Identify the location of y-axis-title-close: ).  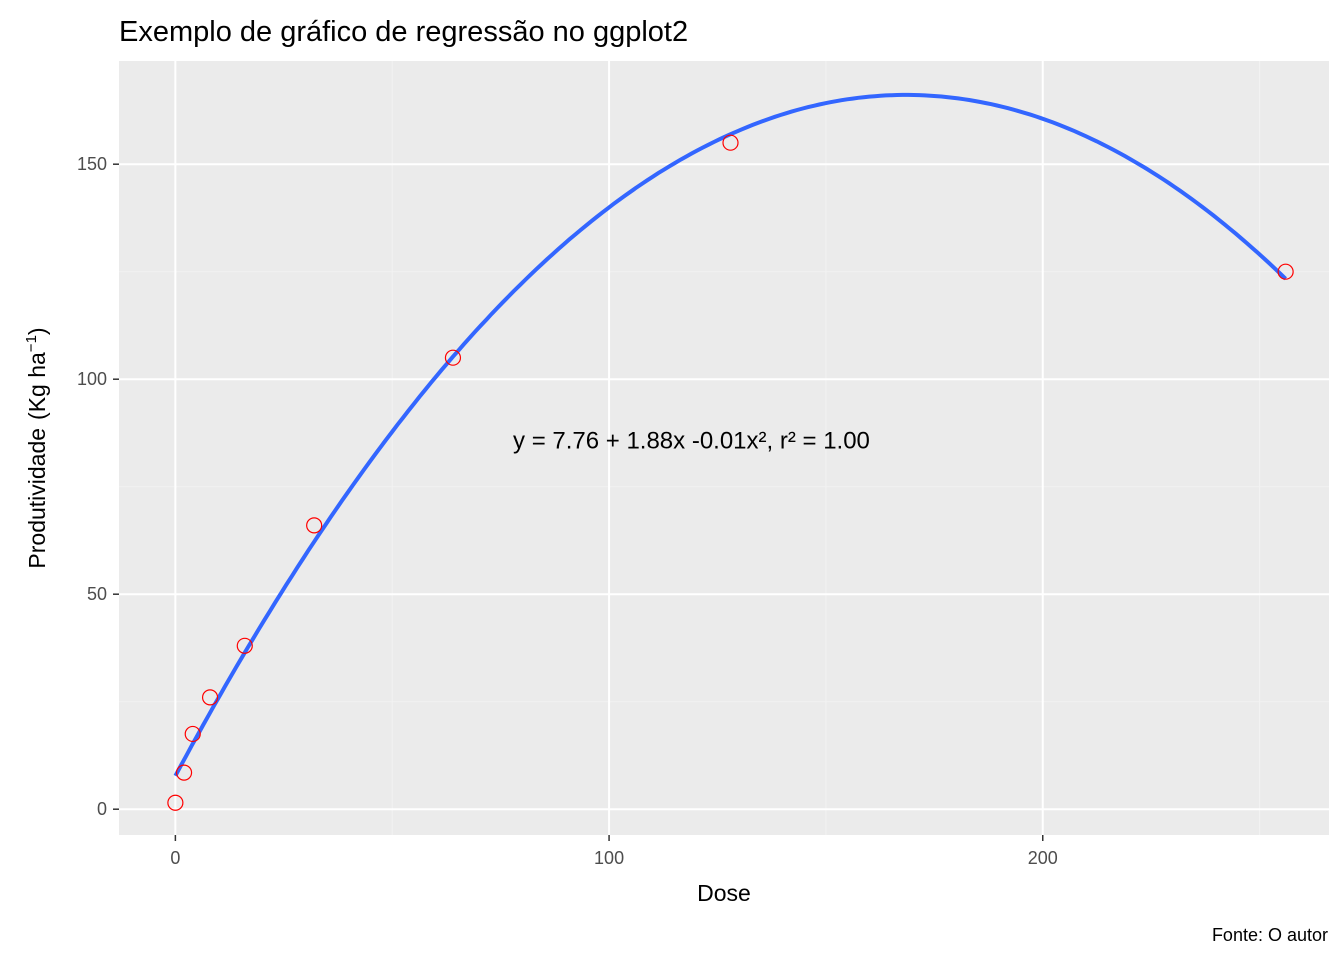
(37, 331).